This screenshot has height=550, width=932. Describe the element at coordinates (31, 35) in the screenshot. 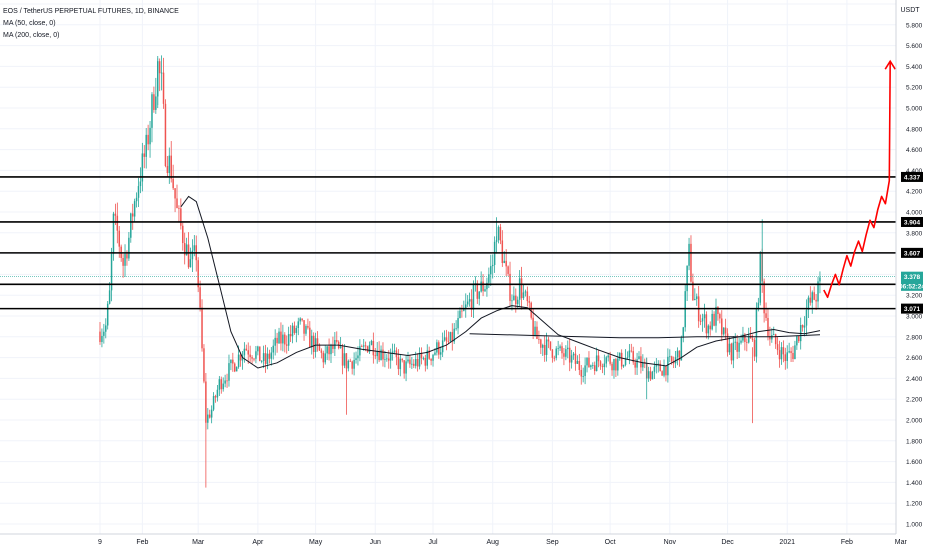

I see `ma200-legend: MA (200, close, 0)` at that location.